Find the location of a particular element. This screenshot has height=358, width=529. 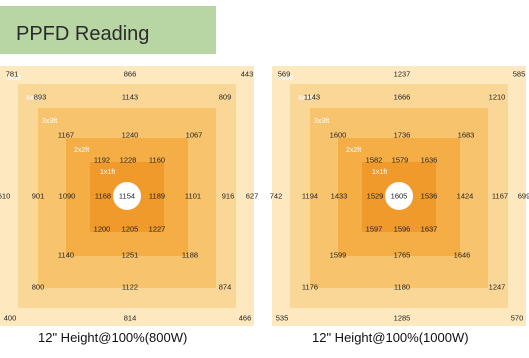

ppfd-value: 1180 is located at coordinates (402, 287).